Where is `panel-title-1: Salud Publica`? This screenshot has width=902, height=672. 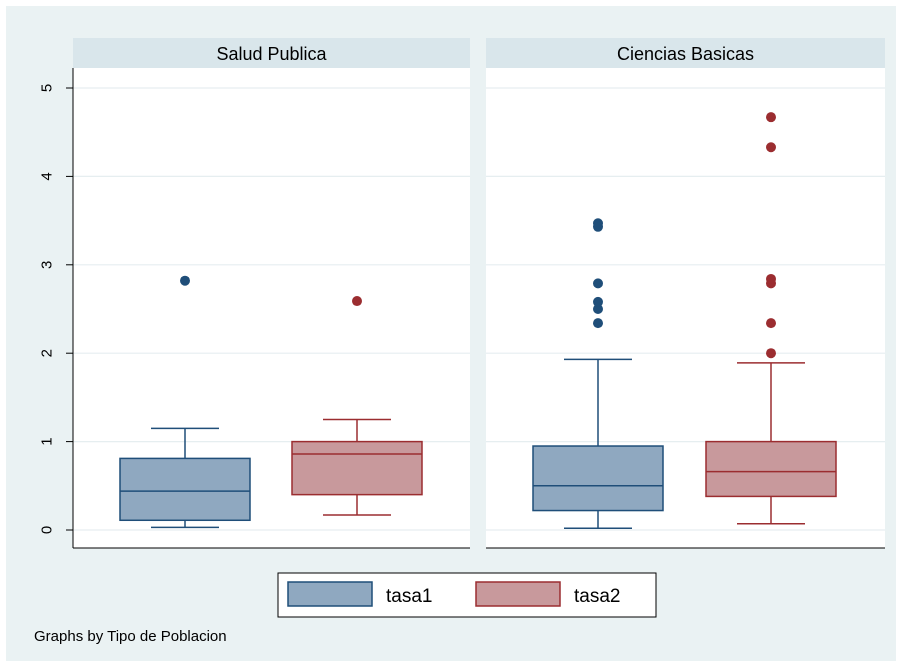 panel-title-1: Salud Publica is located at coordinates (271, 54).